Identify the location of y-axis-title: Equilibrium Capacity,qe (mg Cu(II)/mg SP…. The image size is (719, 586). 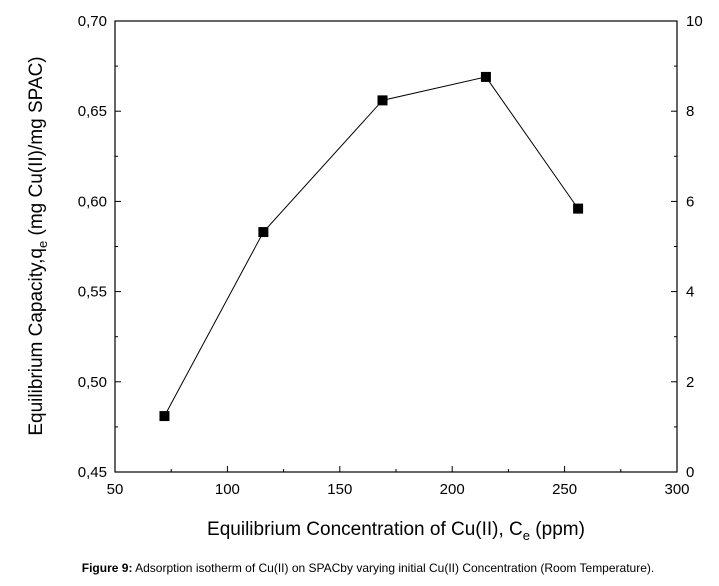
(38, 245).